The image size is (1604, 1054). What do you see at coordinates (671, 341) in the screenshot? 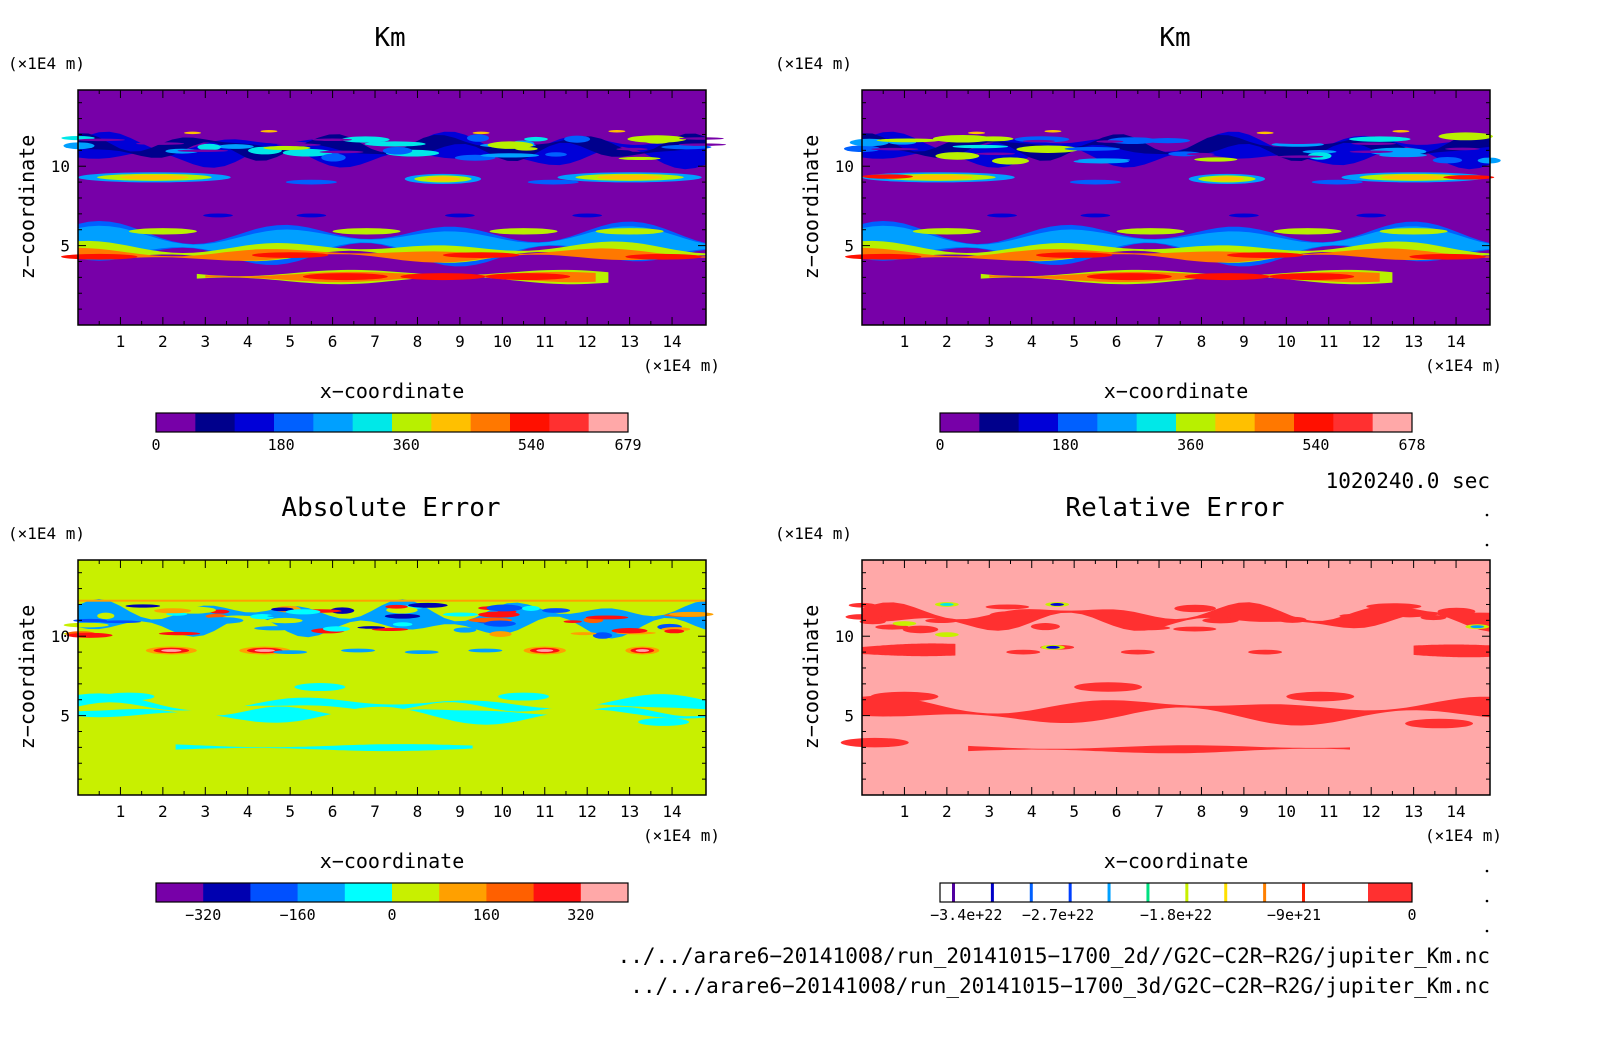
I see `x-tick-label: 14` at bounding box center [671, 341].